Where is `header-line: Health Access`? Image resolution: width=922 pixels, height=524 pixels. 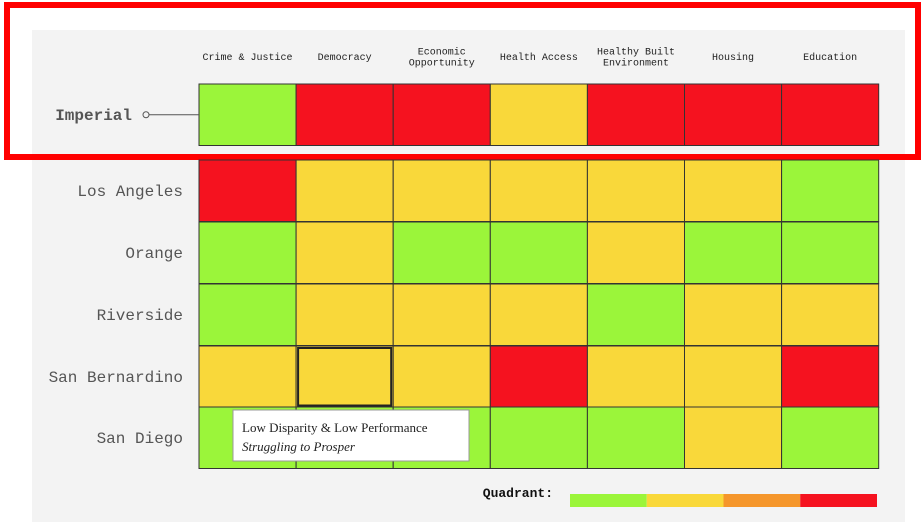
header-line: Health Access is located at coordinates (539, 58).